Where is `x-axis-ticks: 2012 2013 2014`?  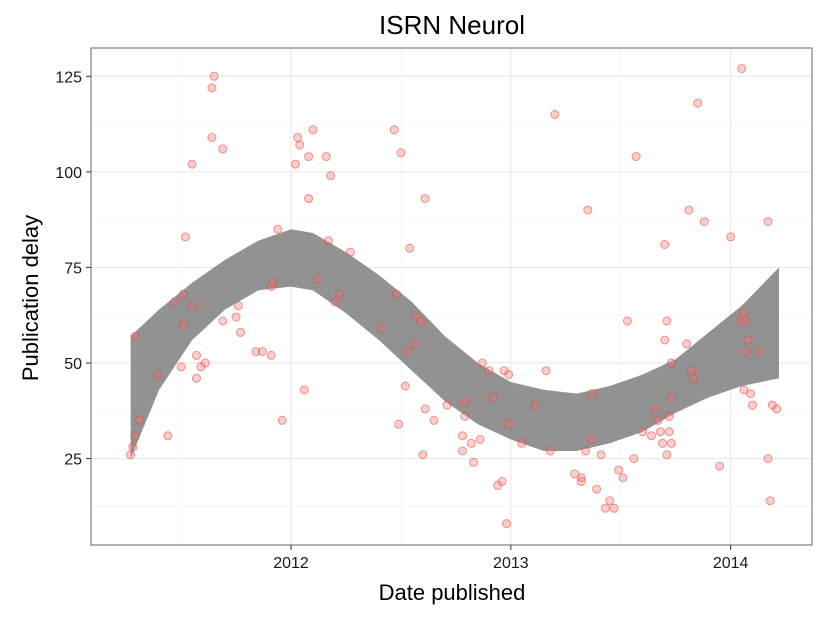
x-axis-ticks: 2012 2013 2014 is located at coordinates (511, 558).